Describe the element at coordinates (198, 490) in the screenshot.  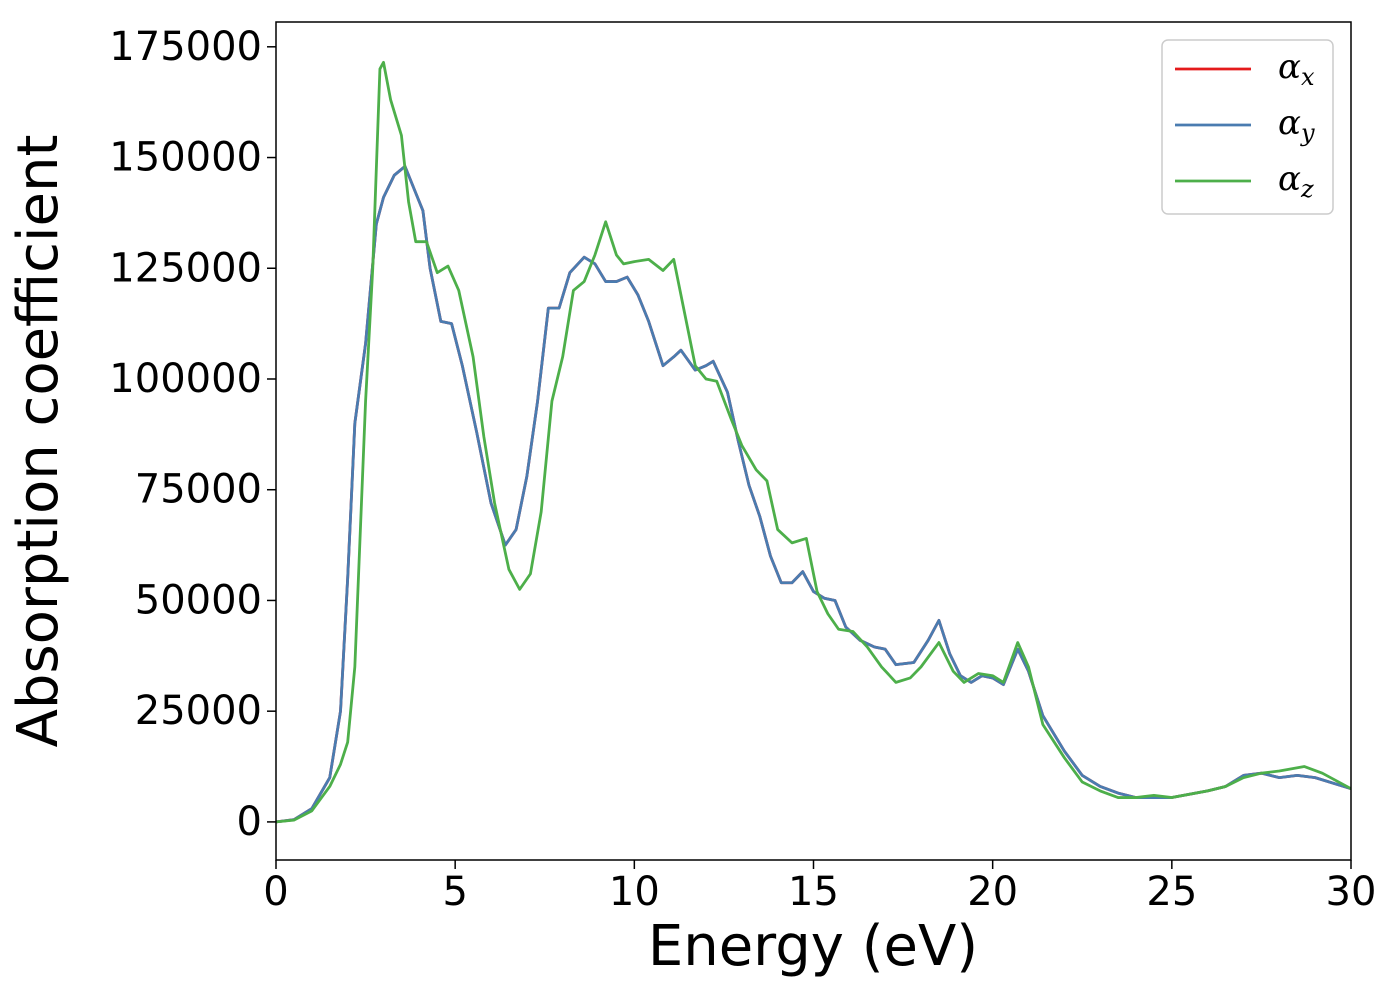
I see `y-tick-label: 75000` at that location.